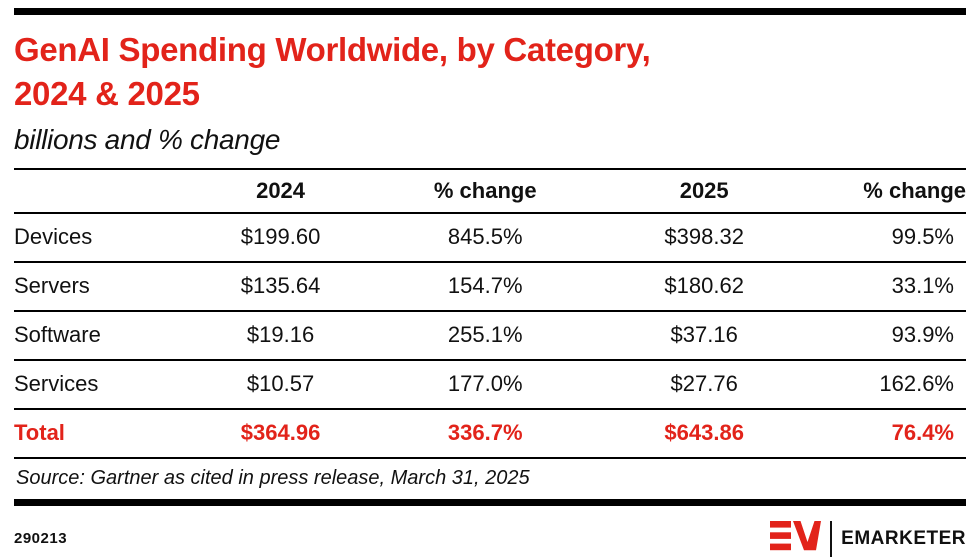  What do you see at coordinates (332, 49) in the screenshot?
I see `chart-title-line1: GenAI Spending Worldwide, by Category,` at bounding box center [332, 49].